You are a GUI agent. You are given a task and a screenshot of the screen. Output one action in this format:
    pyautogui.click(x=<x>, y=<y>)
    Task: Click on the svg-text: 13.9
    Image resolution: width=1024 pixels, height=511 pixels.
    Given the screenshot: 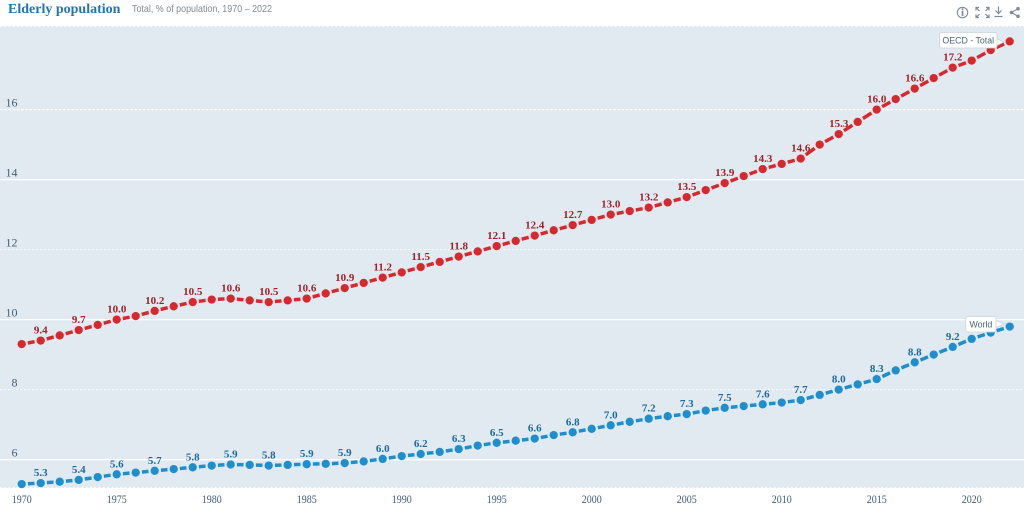 What is the action you would take?
    pyautogui.click(x=725, y=173)
    